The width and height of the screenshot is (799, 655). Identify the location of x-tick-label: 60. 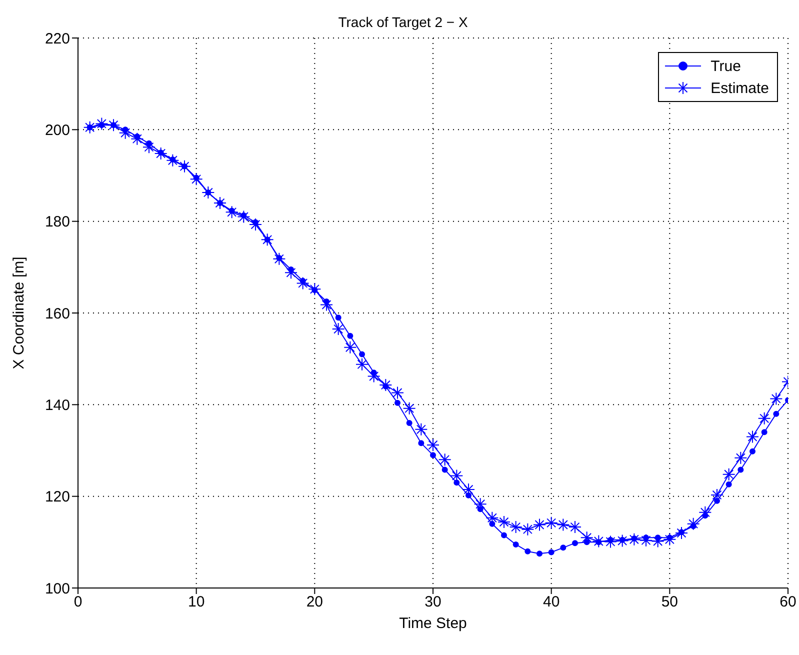
(788, 602).